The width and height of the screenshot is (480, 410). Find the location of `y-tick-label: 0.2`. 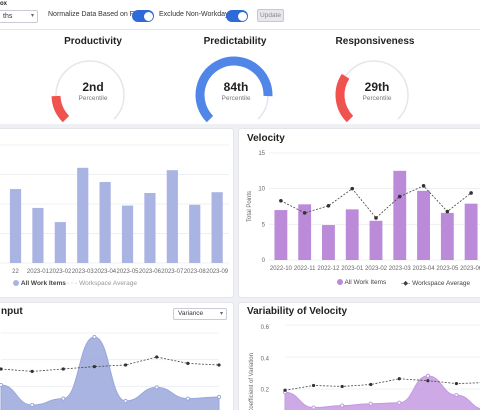

y-tick-label: 0.2 is located at coordinates (265, 391).